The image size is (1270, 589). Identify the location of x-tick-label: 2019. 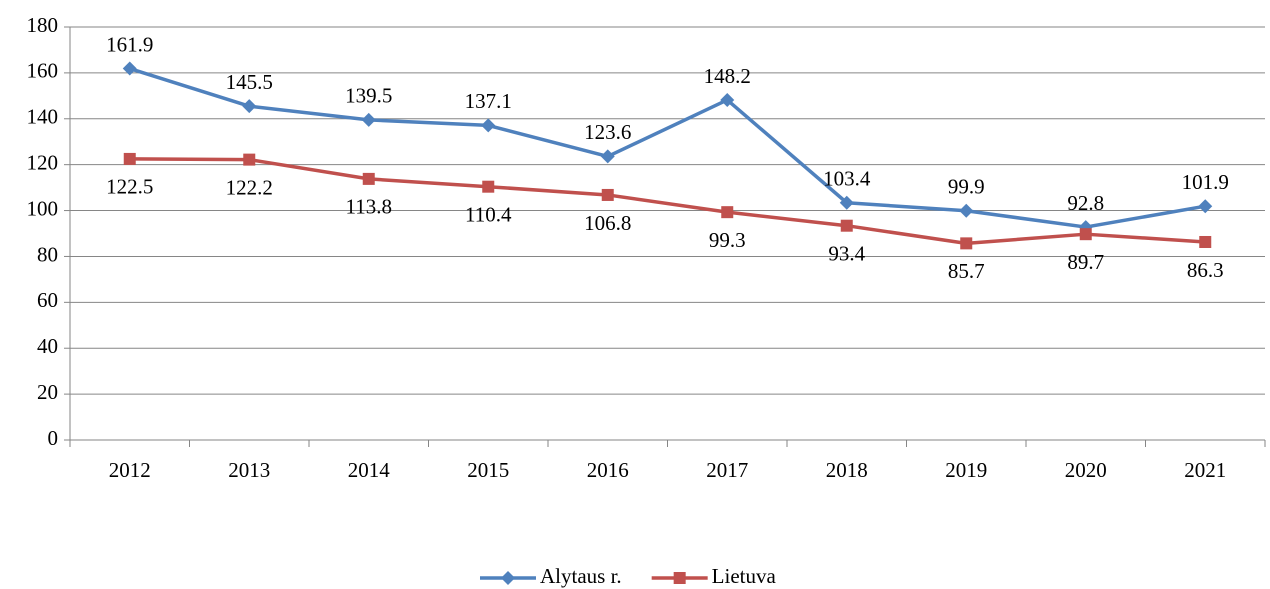
(966, 470).